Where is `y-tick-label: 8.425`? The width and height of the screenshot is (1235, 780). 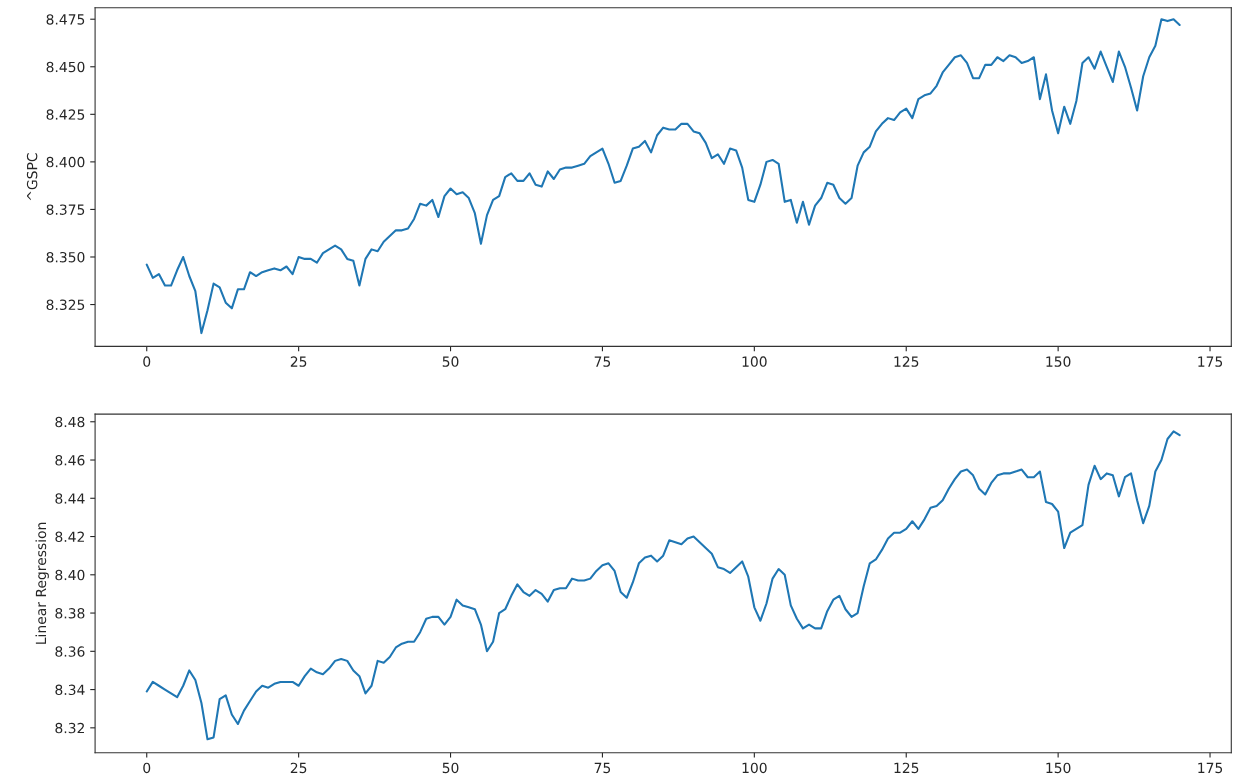
y-tick-label: 8.425 is located at coordinates (65, 114).